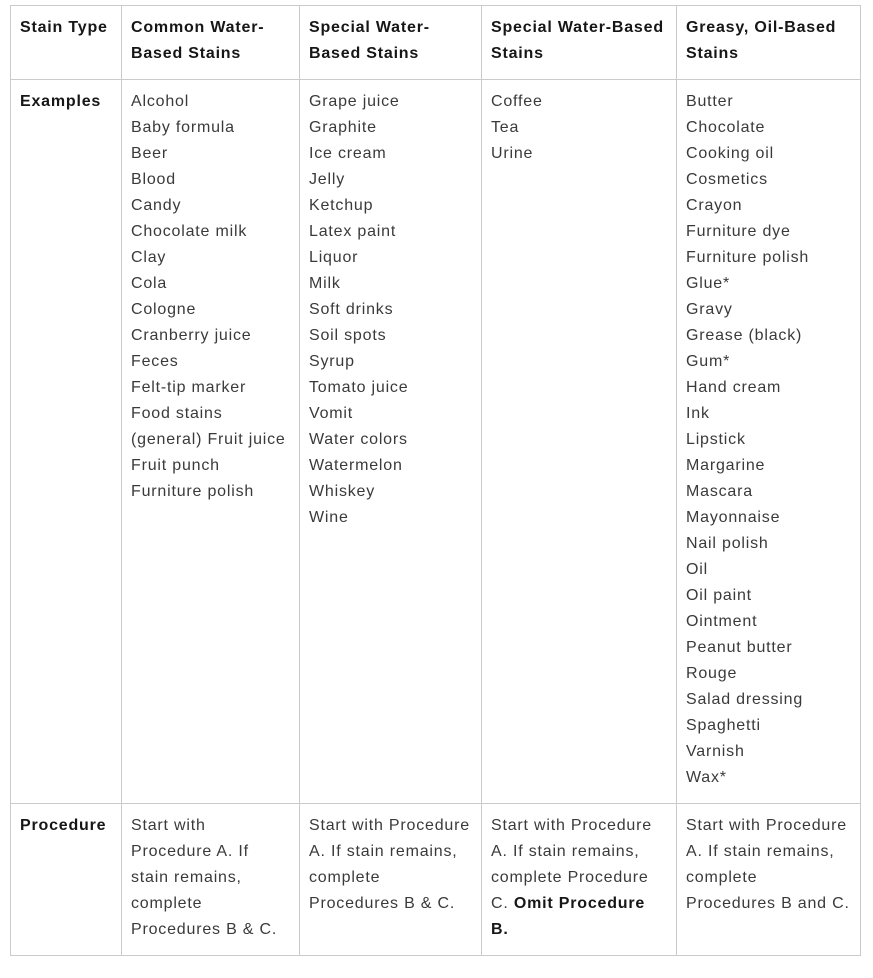 The width and height of the screenshot is (873, 978). What do you see at coordinates (709, 309) in the screenshot?
I see `example-item: Gravy` at bounding box center [709, 309].